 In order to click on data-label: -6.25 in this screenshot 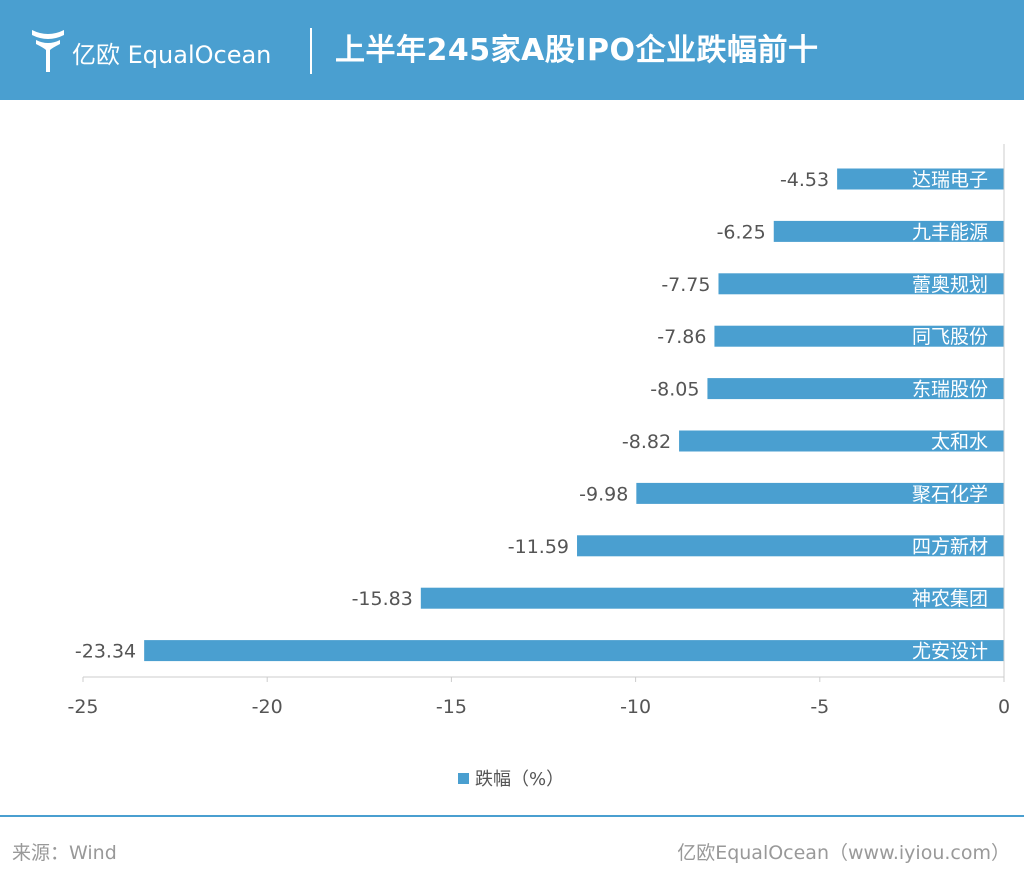, I will do `click(741, 232)`.